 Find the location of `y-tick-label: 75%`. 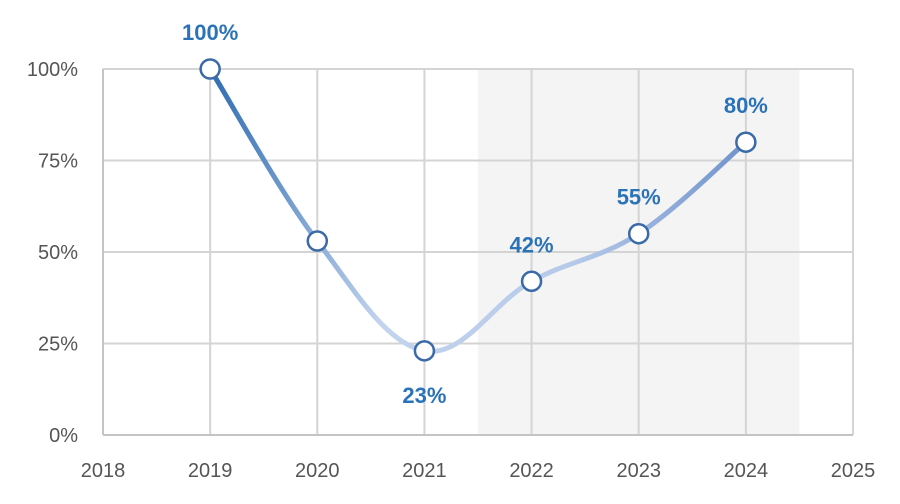

y-tick-label: 75% is located at coordinates (58, 162).